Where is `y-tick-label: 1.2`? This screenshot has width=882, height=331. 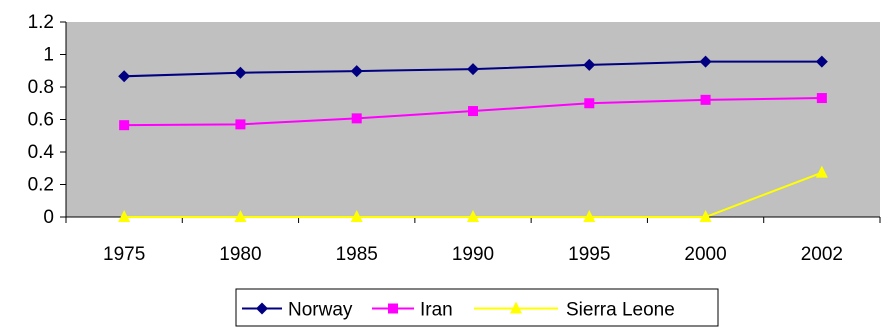
y-tick-label: 1.2 is located at coordinates (41, 22).